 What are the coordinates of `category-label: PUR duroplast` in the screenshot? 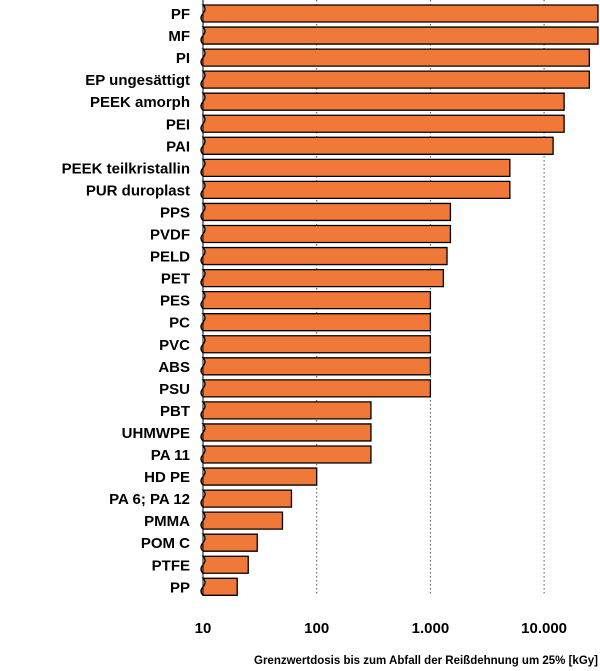 It's located at (138, 190).